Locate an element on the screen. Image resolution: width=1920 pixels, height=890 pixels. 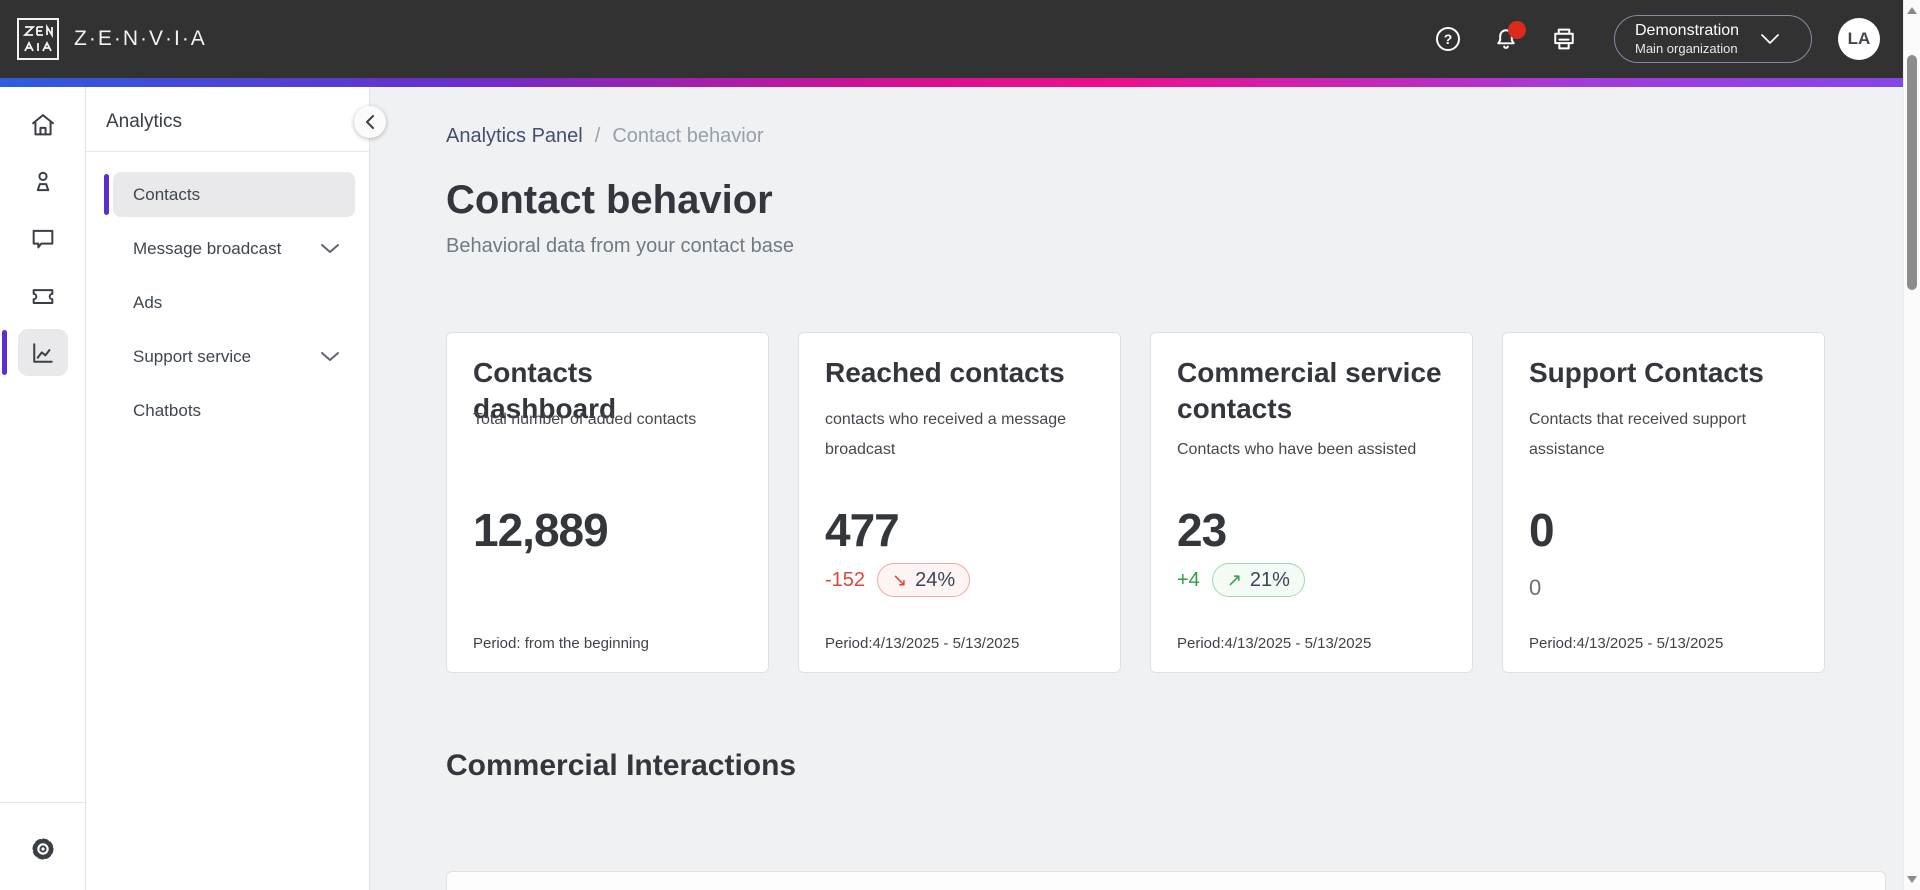
ticket-icon is located at coordinates (42, 296).